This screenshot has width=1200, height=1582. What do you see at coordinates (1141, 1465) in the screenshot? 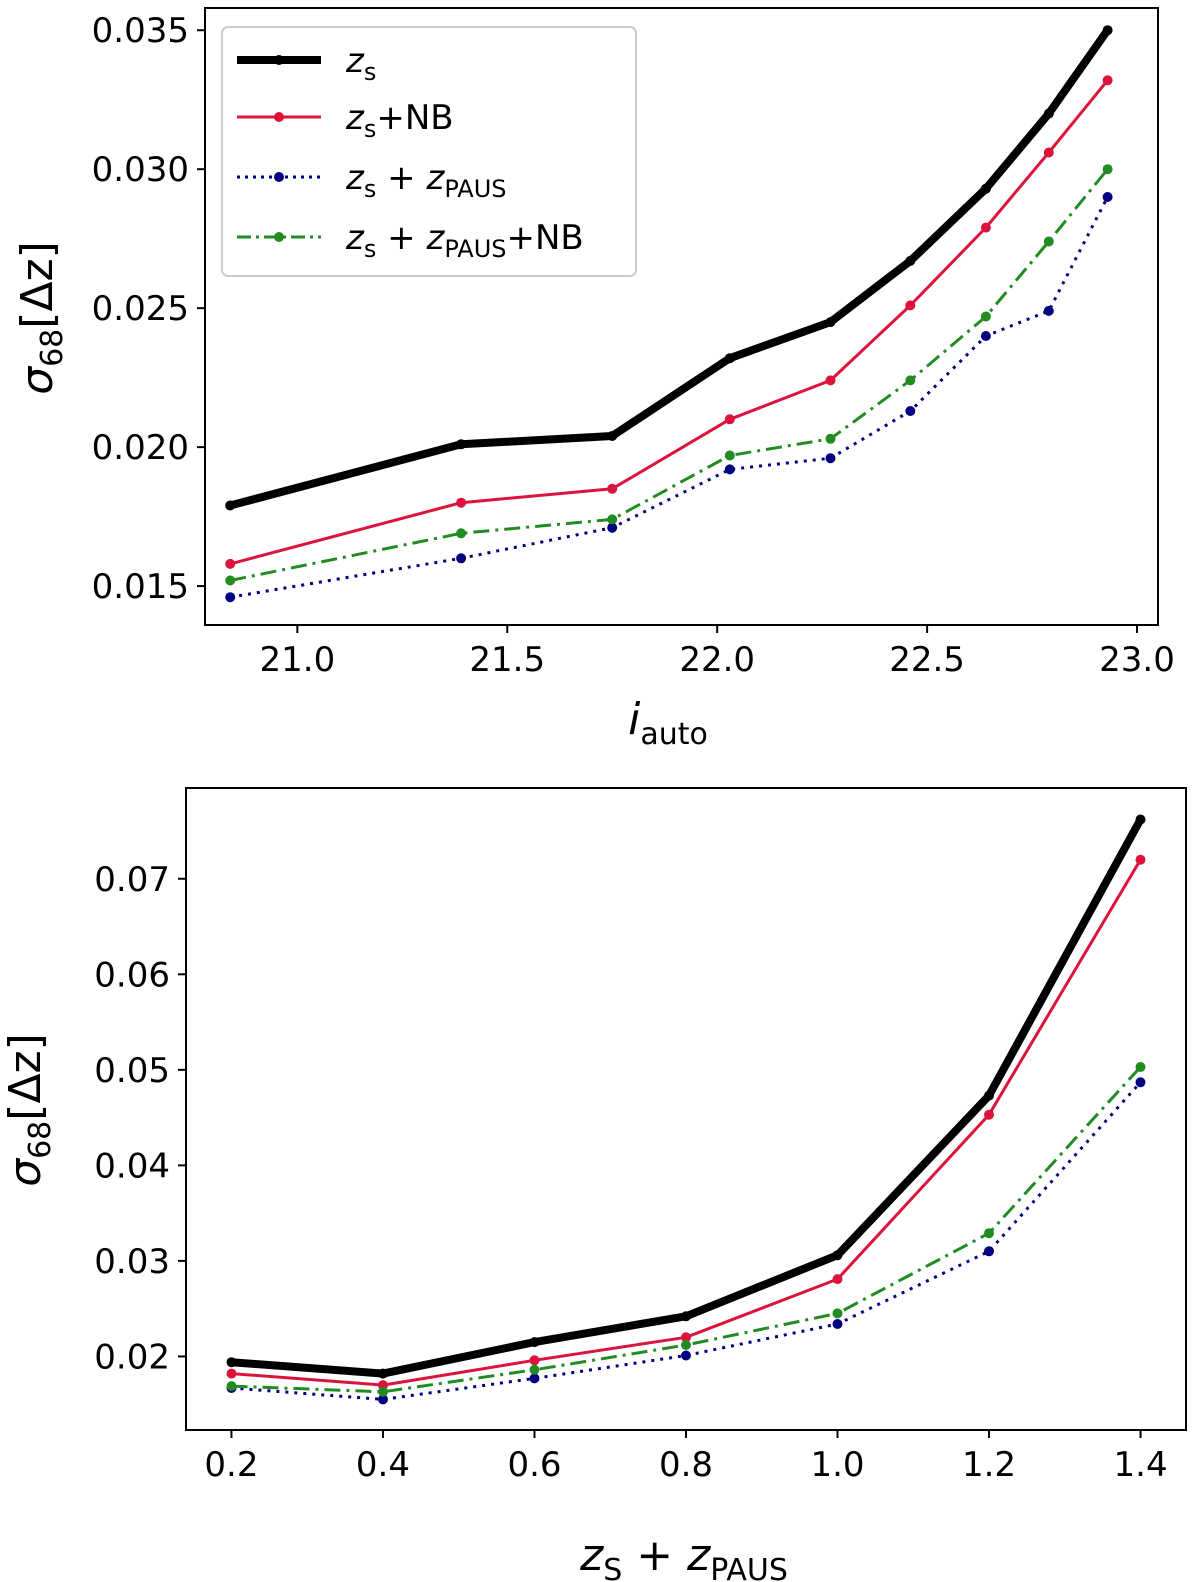
I see `bottom-x-tick-label-6: 1.4` at bounding box center [1141, 1465].